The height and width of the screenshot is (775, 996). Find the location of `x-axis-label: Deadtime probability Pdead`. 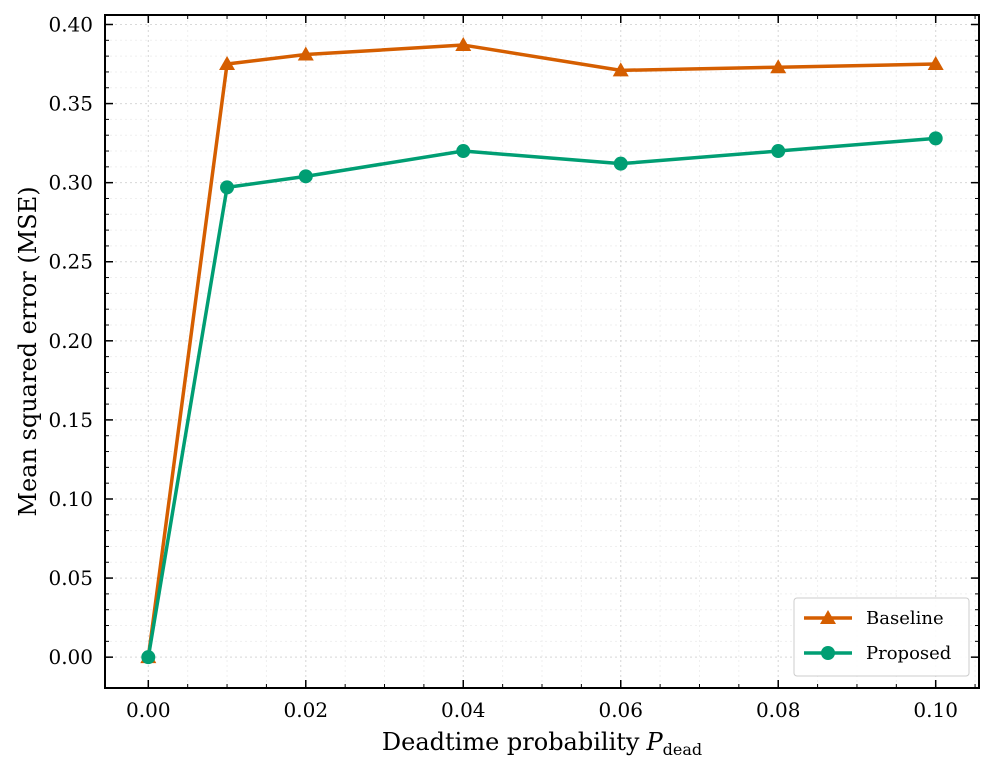

x-axis-label: Deadtime probability Pdead is located at coordinates (542, 743).